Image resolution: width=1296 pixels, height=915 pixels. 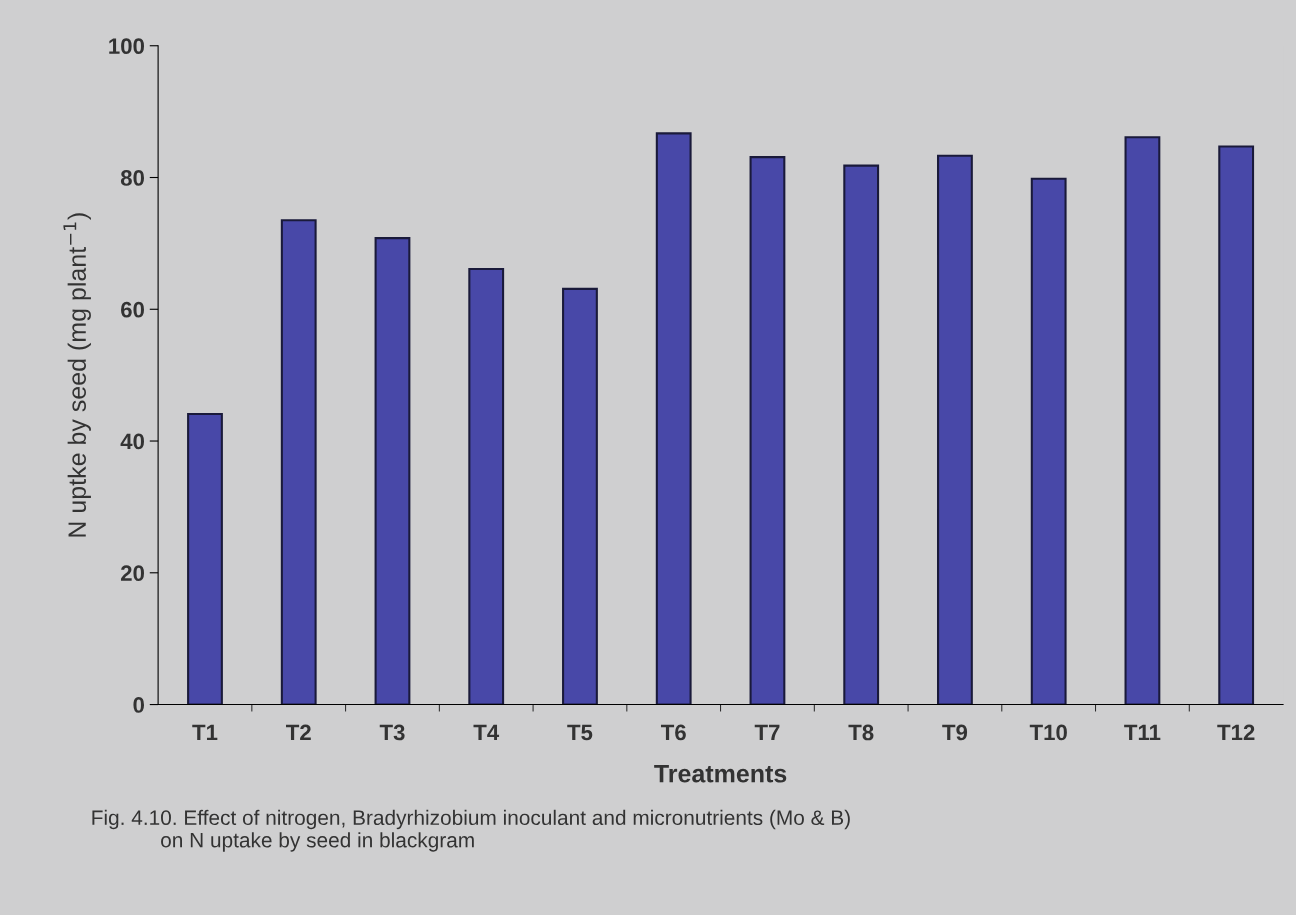 I want to click on x-tick-label: T4, so click(x=486, y=732).